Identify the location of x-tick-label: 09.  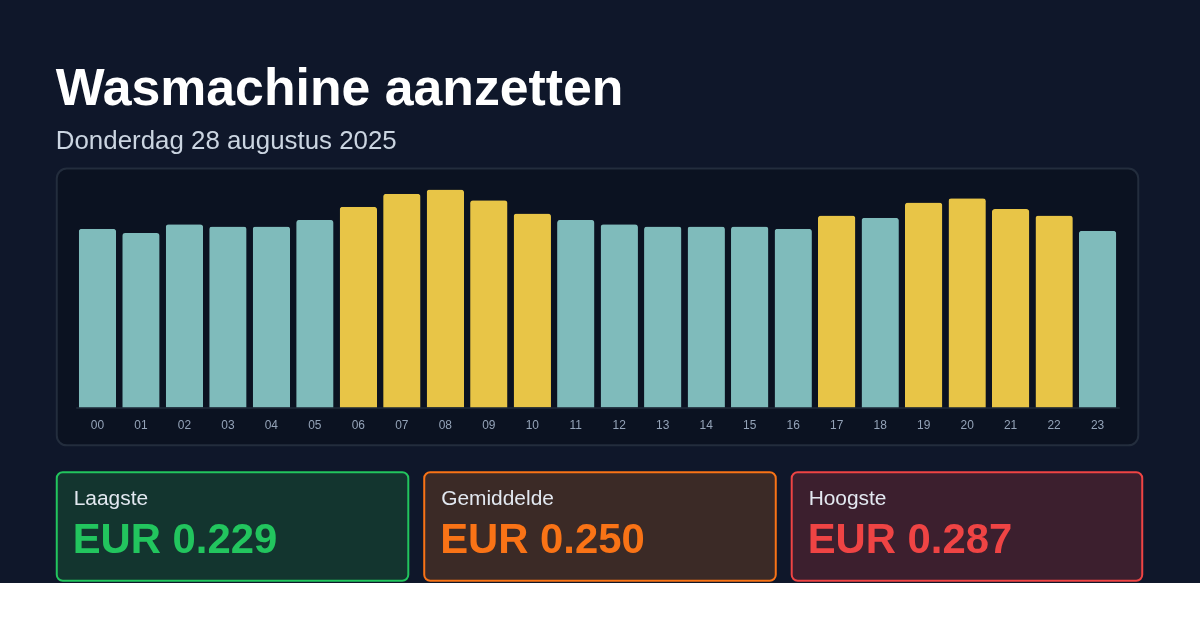
(489, 424).